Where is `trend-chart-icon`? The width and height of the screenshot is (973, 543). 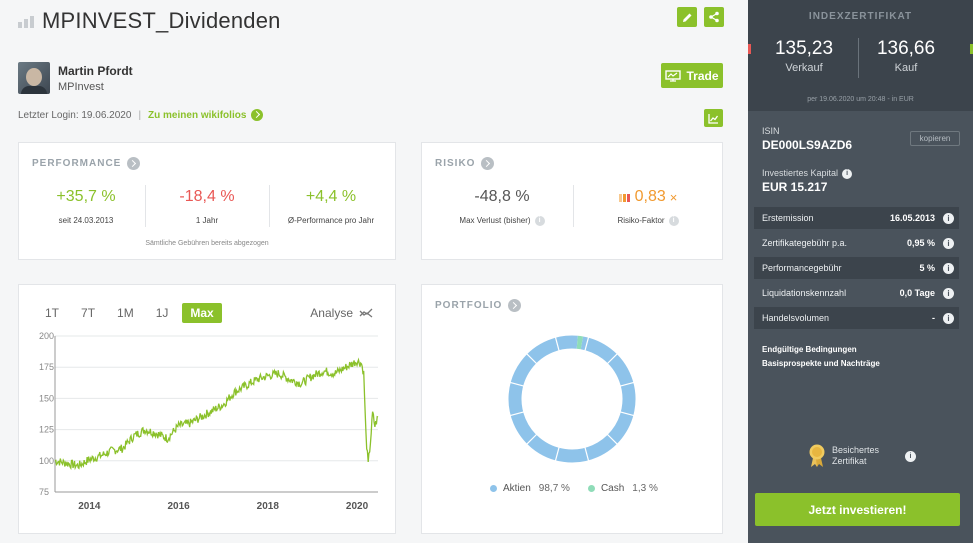 trend-chart-icon is located at coordinates (713, 118).